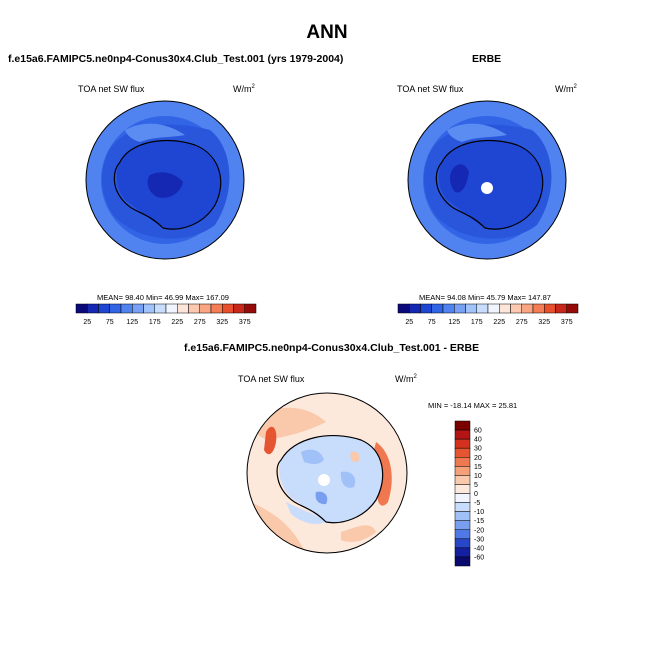 The width and height of the screenshot is (654, 655). What do you see at coordinates (478, 449) in the screenshot?
I see `diff-colorbar-tick-label: 30` at bounding box center [478, 449].